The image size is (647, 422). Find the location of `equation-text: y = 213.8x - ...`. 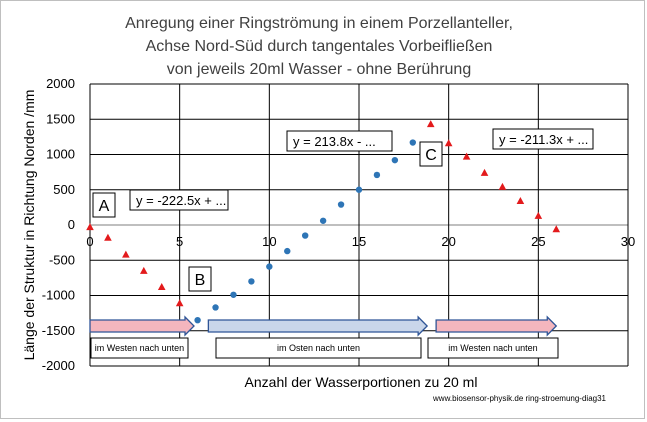

equation-text: y = 213.8x - ... is located at coordinates (334, 141).